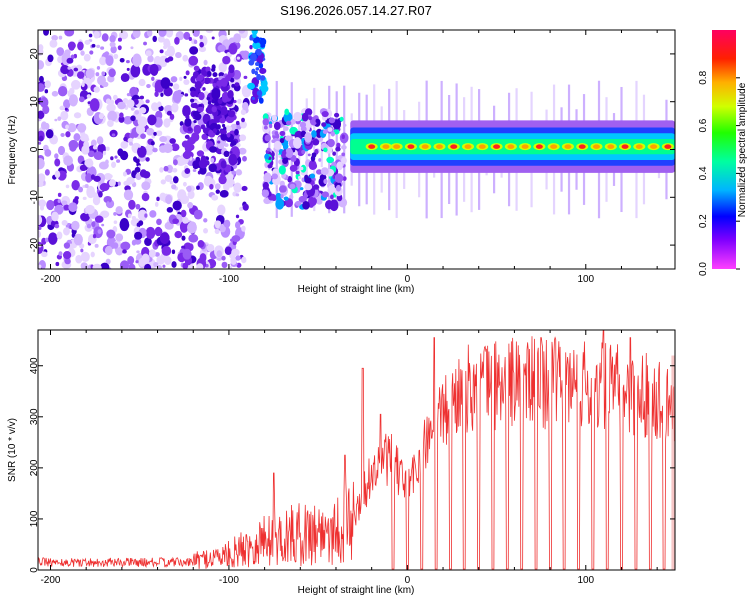  What do you see at coordinates (703, 269) in the screenshot?
I see `colorbar-tick-label: 0.0` at bounding box center [703, 269].